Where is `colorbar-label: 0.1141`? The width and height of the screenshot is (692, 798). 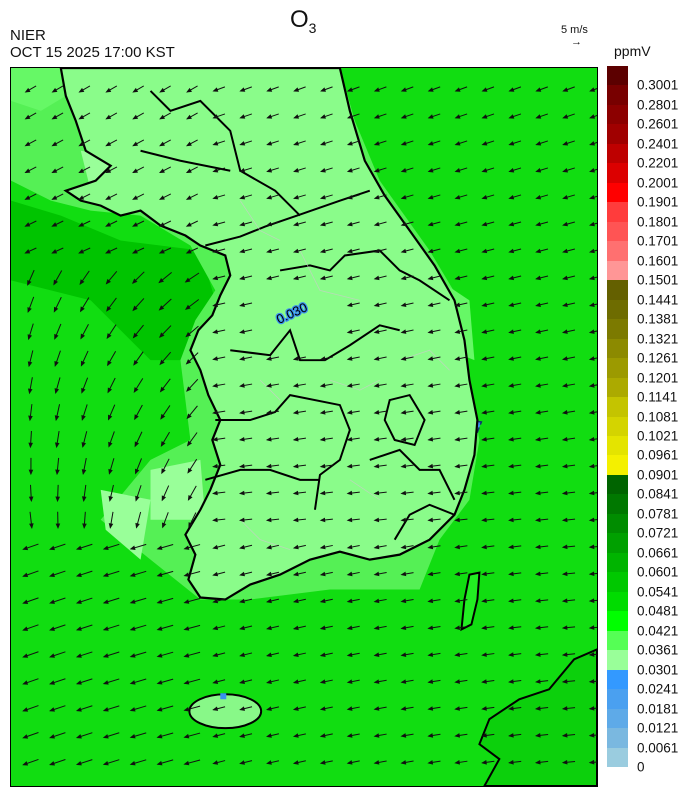
colorbar-label: 0.1141 is located at coordinates (657, 397).